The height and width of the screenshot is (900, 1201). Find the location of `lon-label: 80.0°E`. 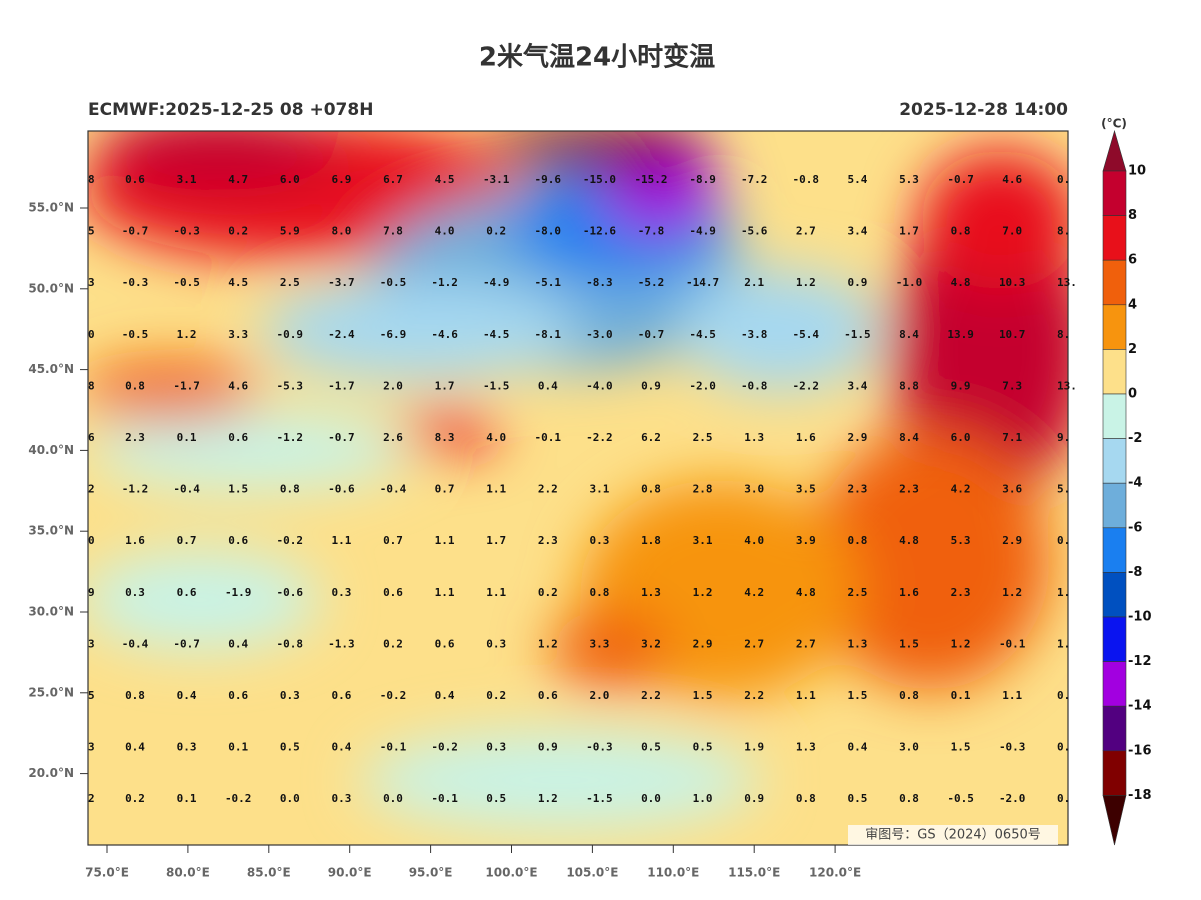

lon-label: 80.0°E is located at coordinates (188, 873).